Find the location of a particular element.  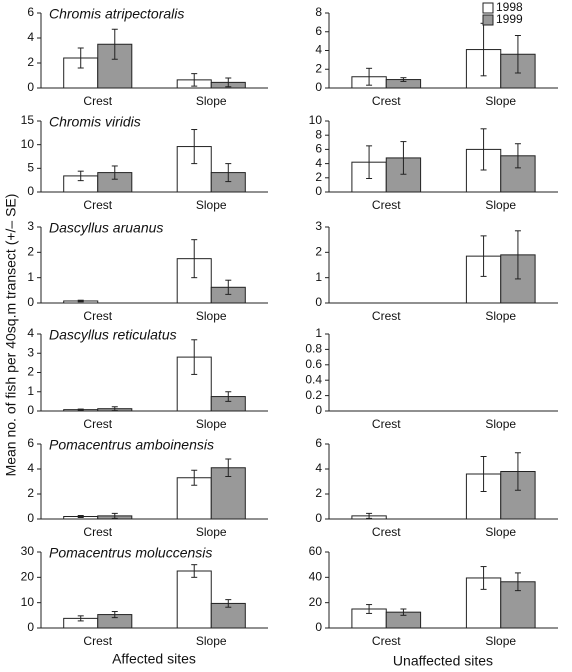

y-tick-label: 40 is located at coordinates (316, 577).